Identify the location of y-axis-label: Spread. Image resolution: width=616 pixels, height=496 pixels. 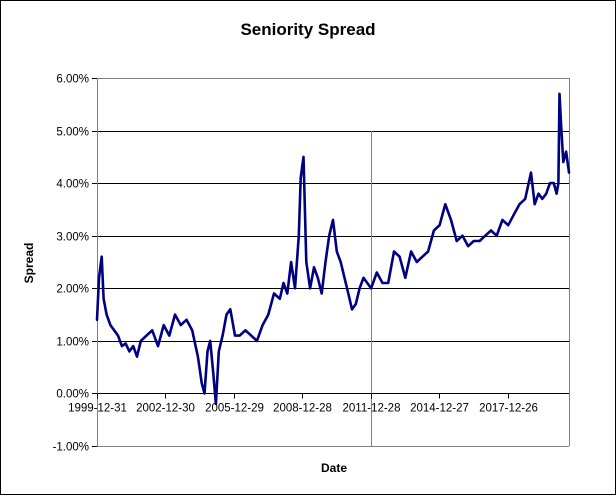
(29, 263).